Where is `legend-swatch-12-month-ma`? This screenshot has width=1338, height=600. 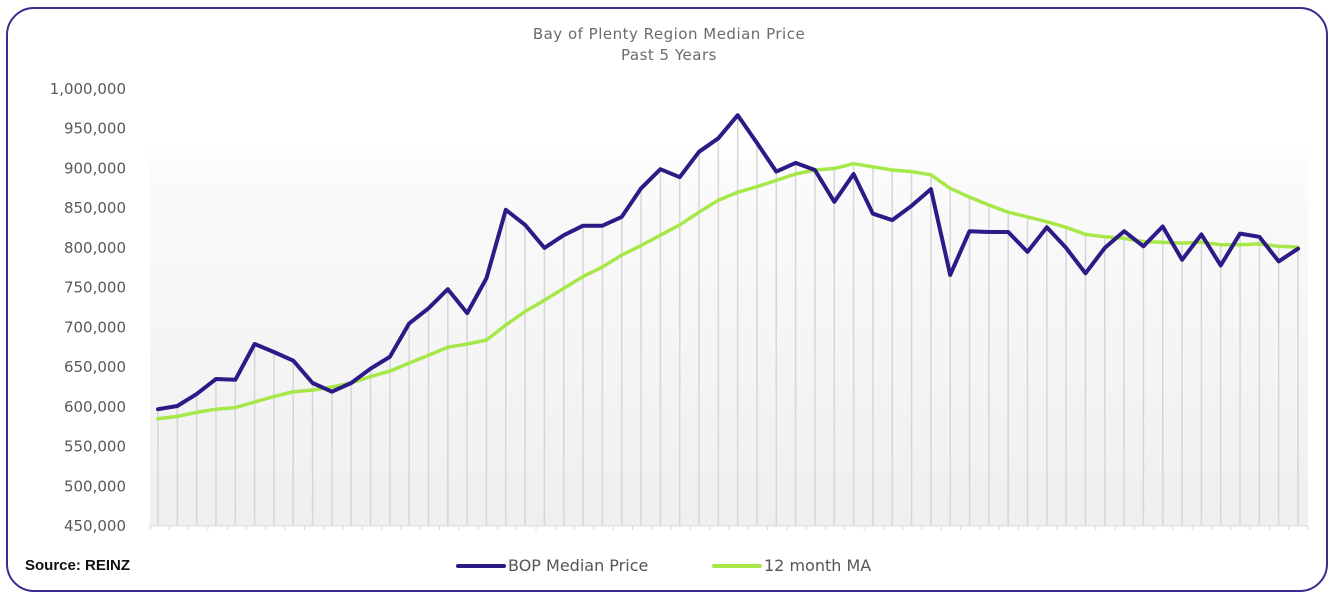
legend-swatch-12-month-ma is located at coordinates (737, 565).